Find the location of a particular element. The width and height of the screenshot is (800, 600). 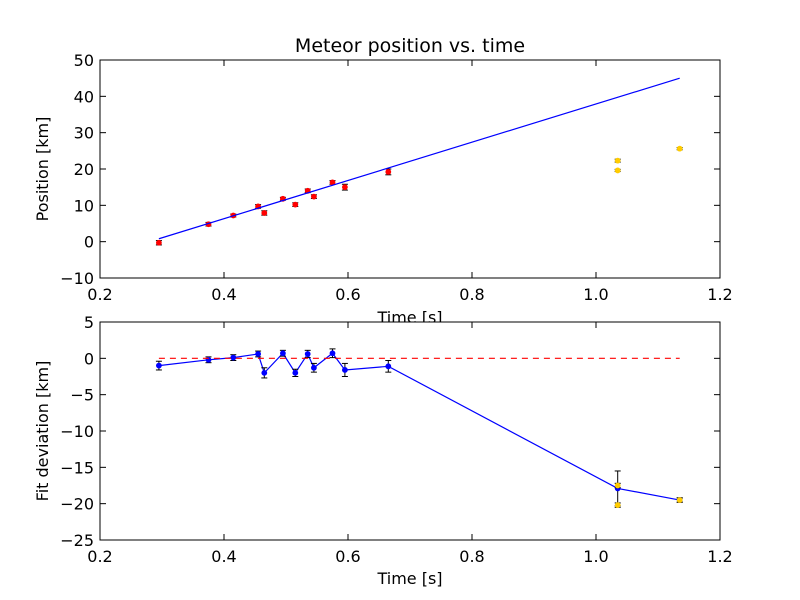

top-x-tick-label: 0.4 is located at coordinates (223, 294).